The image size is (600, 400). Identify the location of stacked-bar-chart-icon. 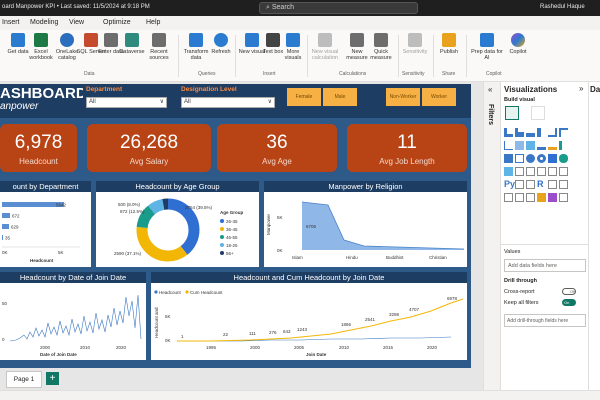
(508, 132).